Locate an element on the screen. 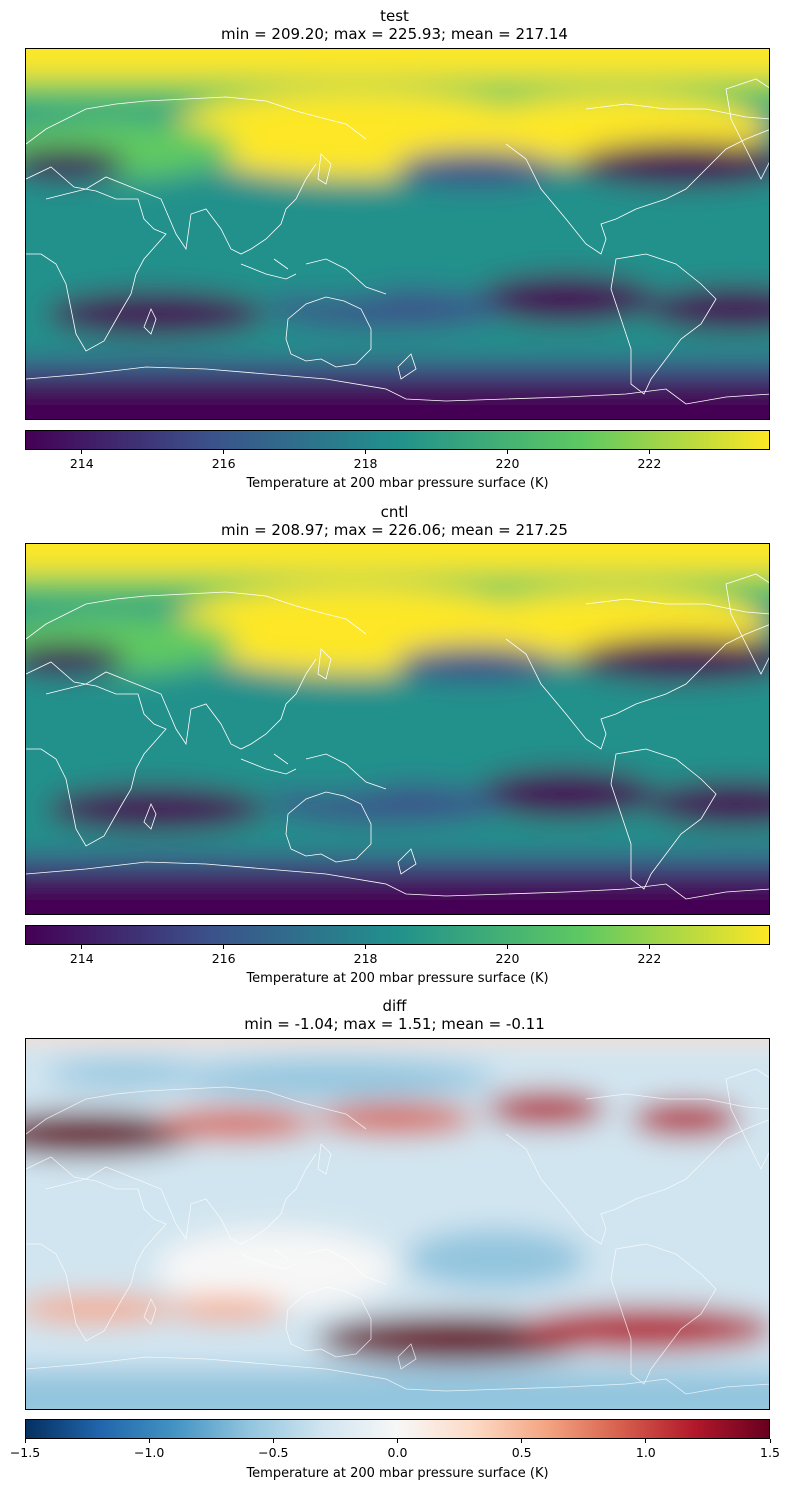 Image resolution: width=789 pixels, height=1492 pixels. panel-1-name: test is located at coordinates (394, 16).